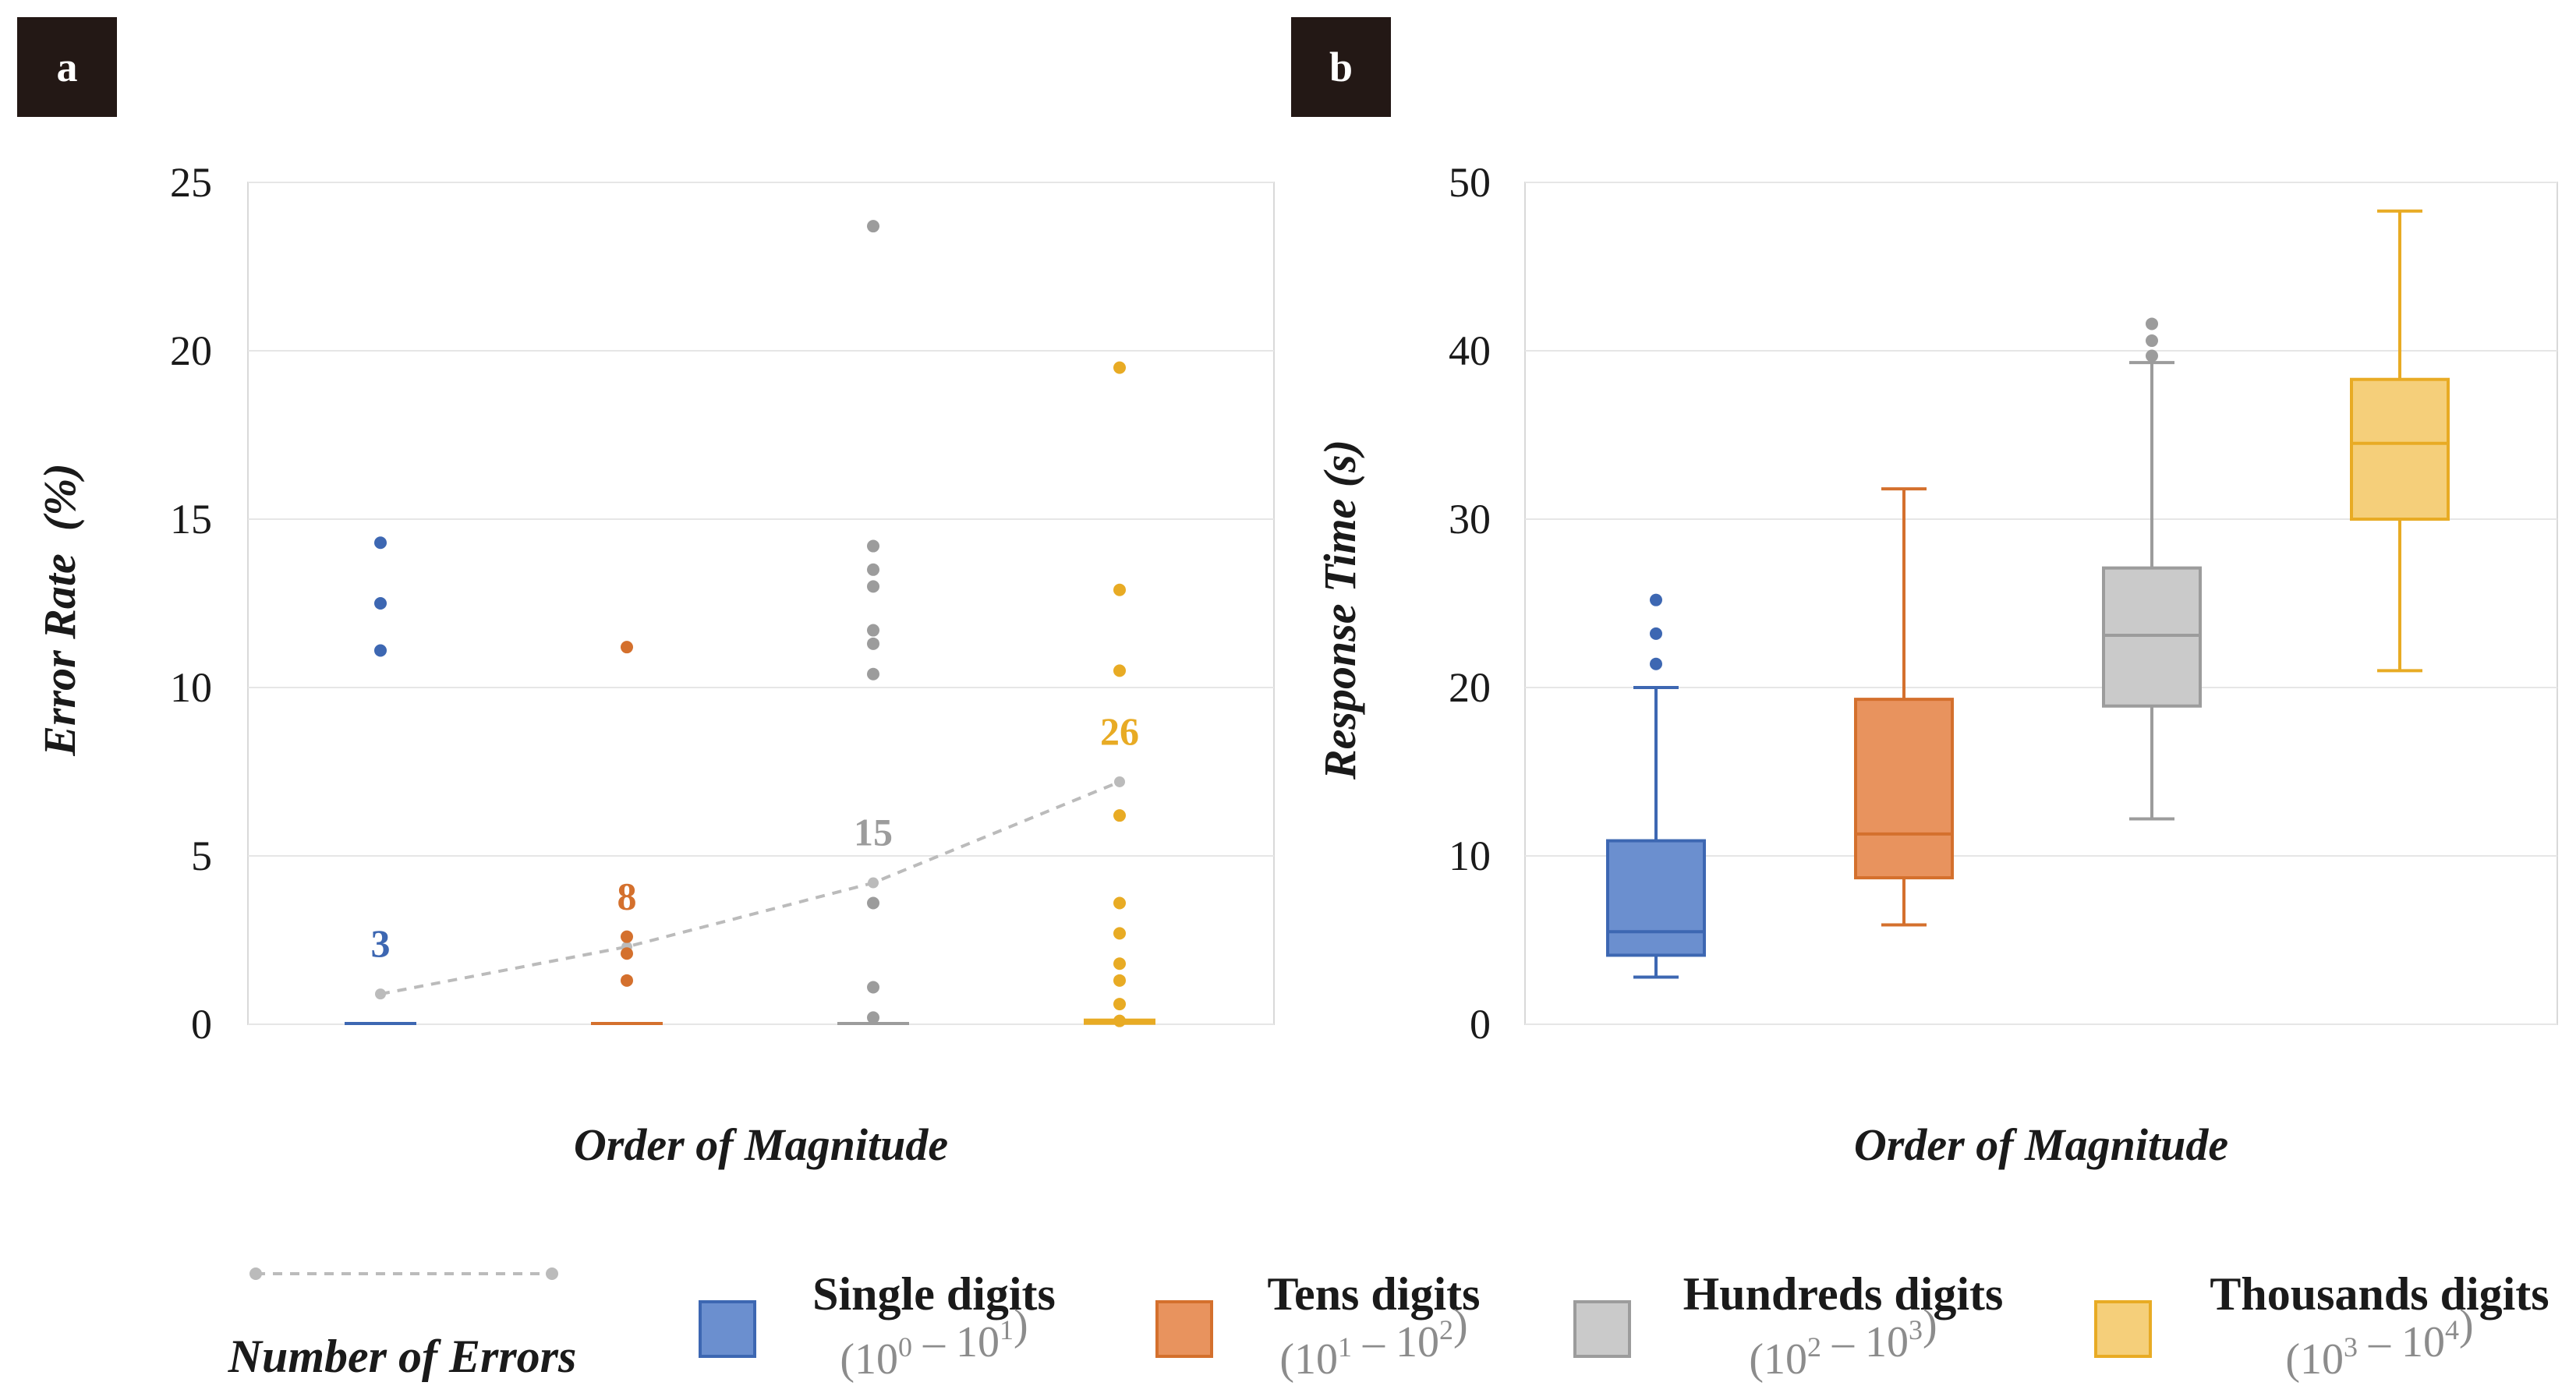  I want to click on legend-swatch-tens, so click(1184, 1329).